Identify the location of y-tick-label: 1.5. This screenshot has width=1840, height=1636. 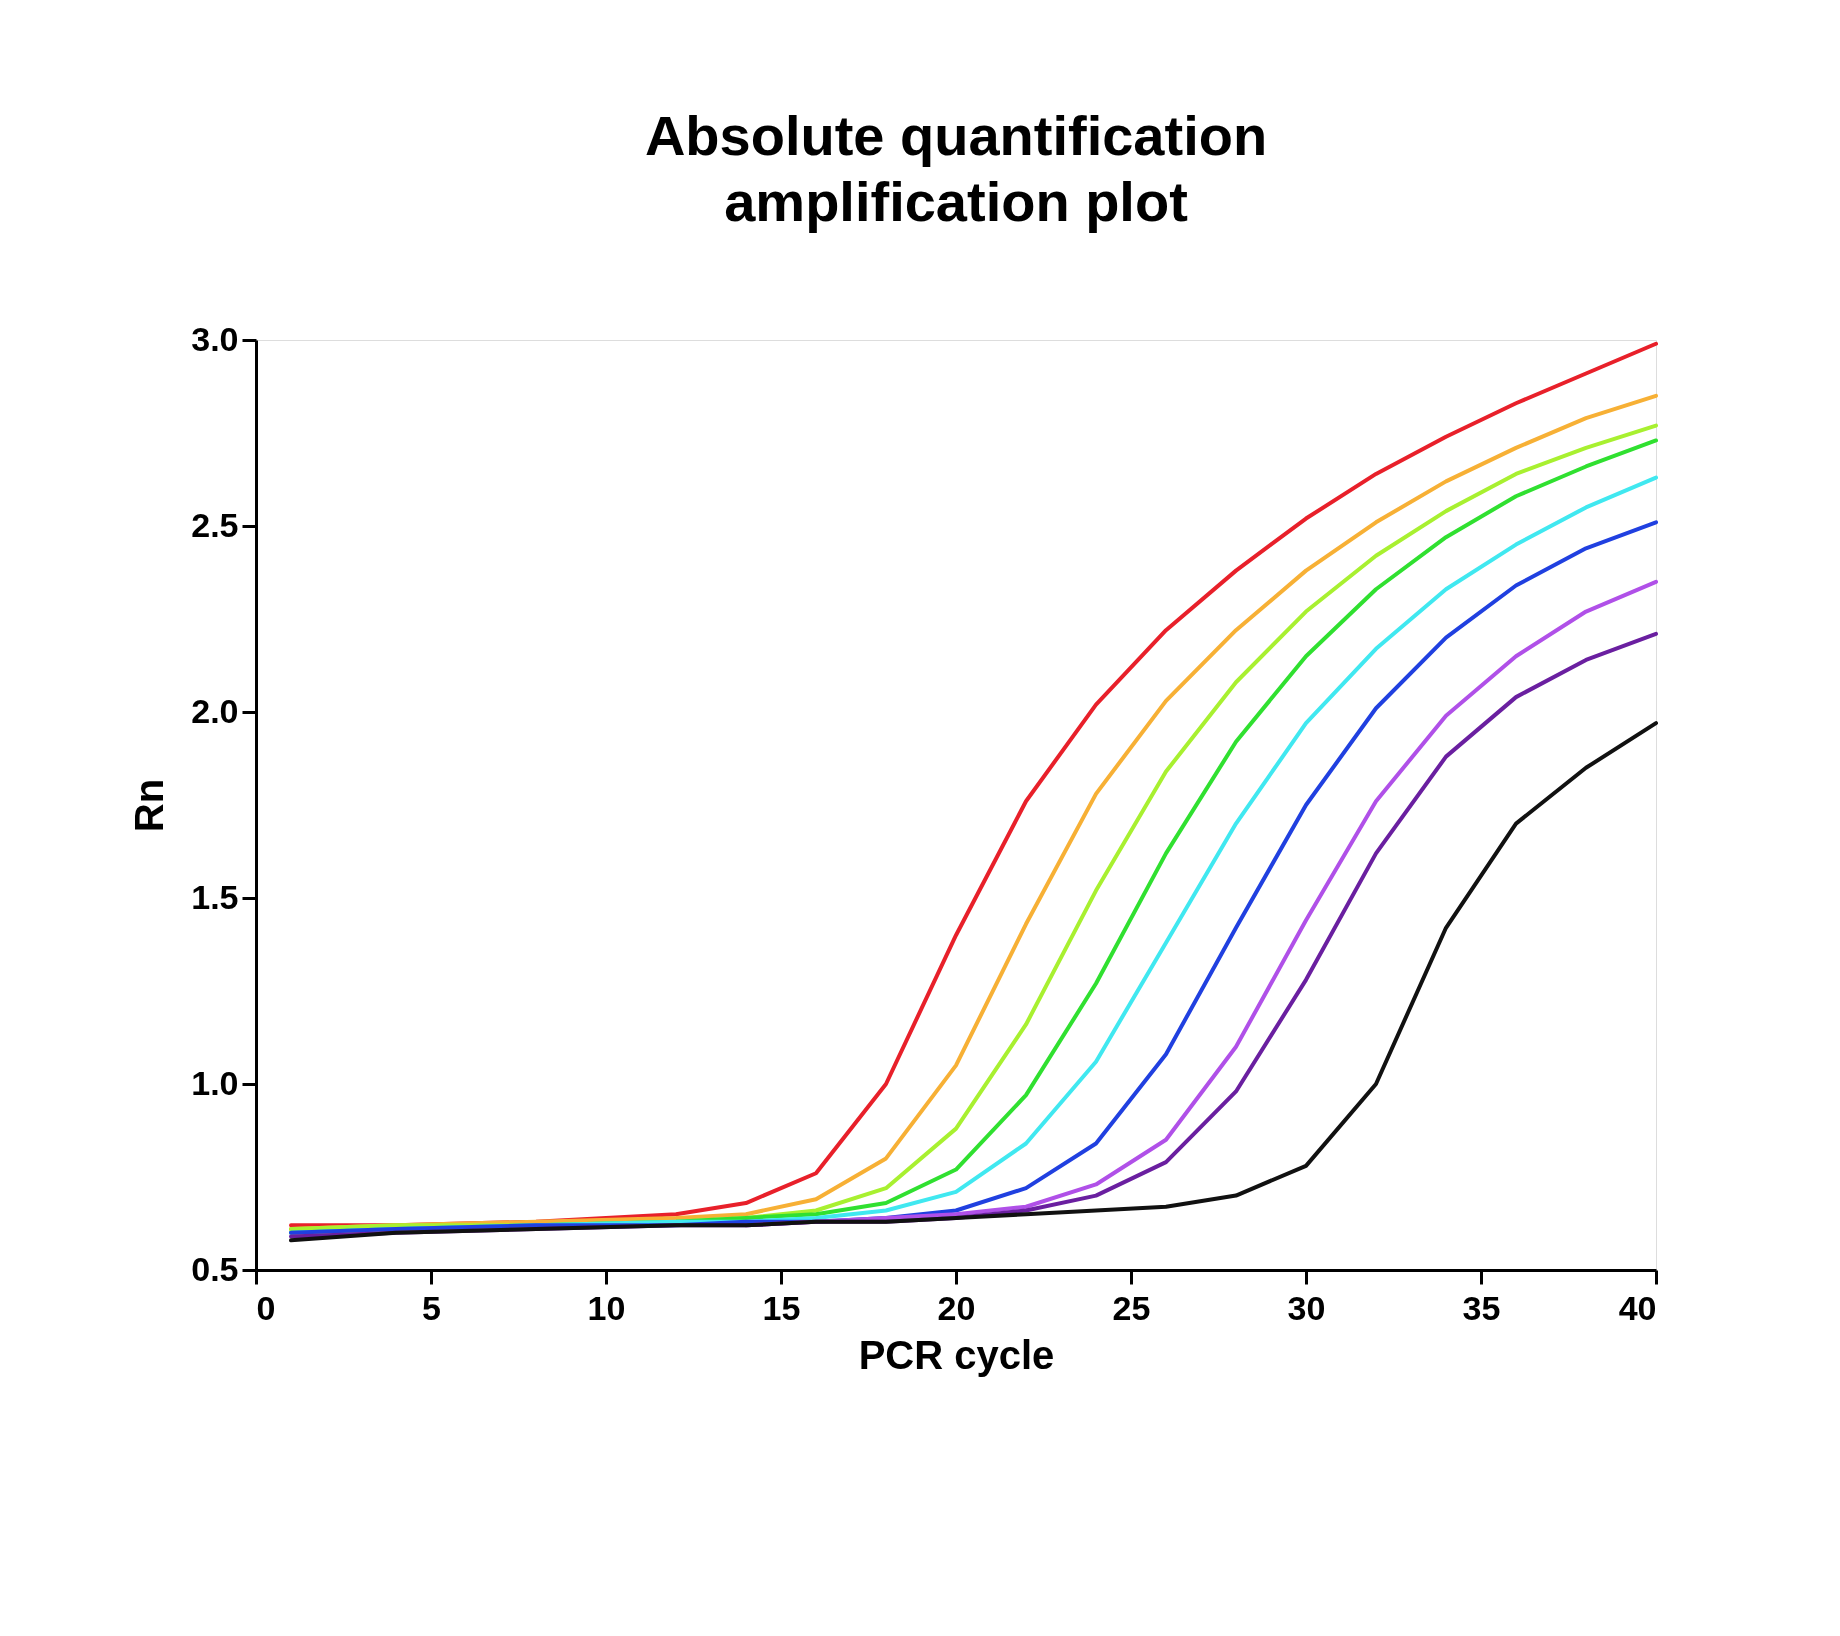
(215, 896).